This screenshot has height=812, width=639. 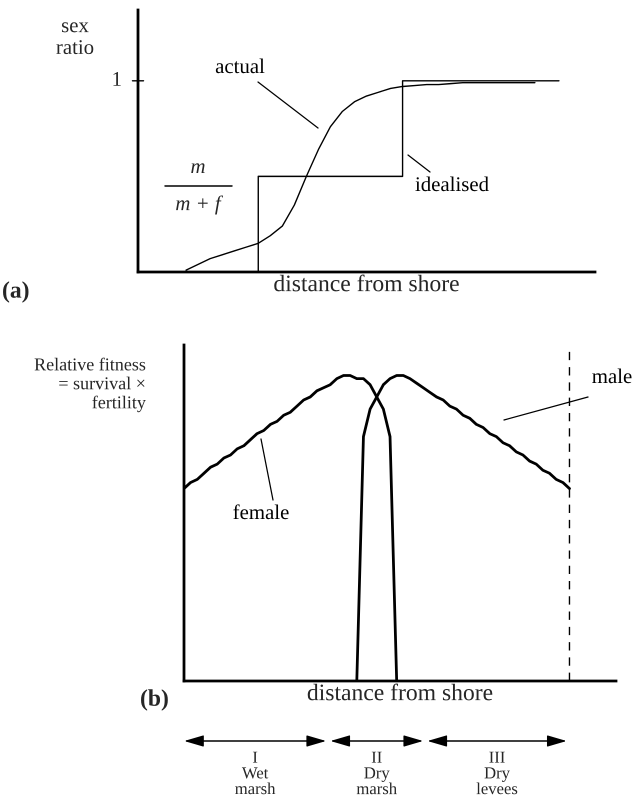 What do you see at coordinates (117, 79) in the screenshot?
I see `text: 1` at bounding box center [117, 79].